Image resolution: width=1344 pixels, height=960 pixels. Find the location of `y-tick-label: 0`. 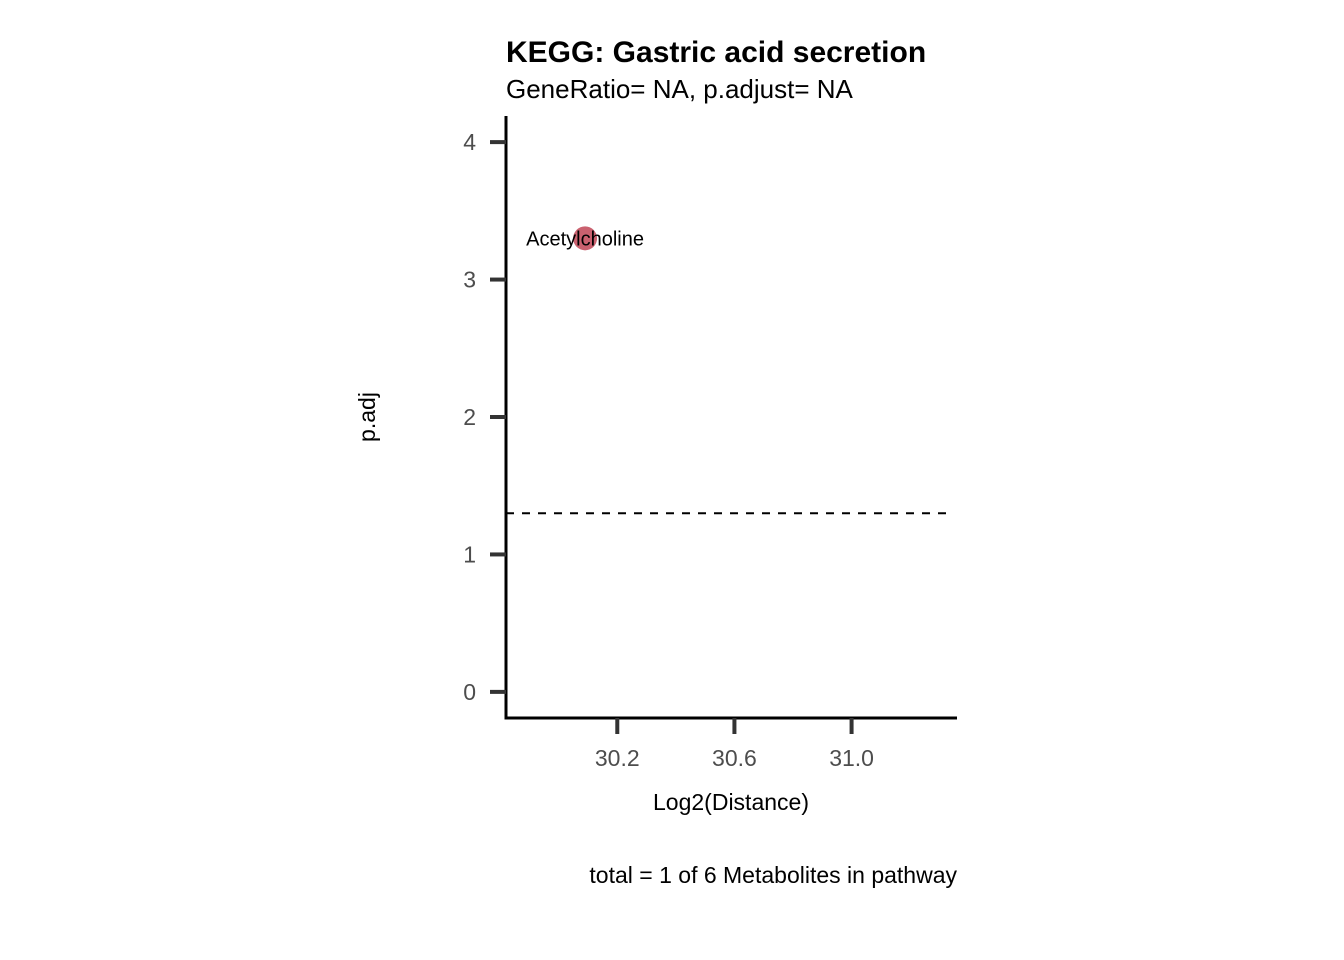

y-tick-label: 0 is located at coordinates (469, 692).